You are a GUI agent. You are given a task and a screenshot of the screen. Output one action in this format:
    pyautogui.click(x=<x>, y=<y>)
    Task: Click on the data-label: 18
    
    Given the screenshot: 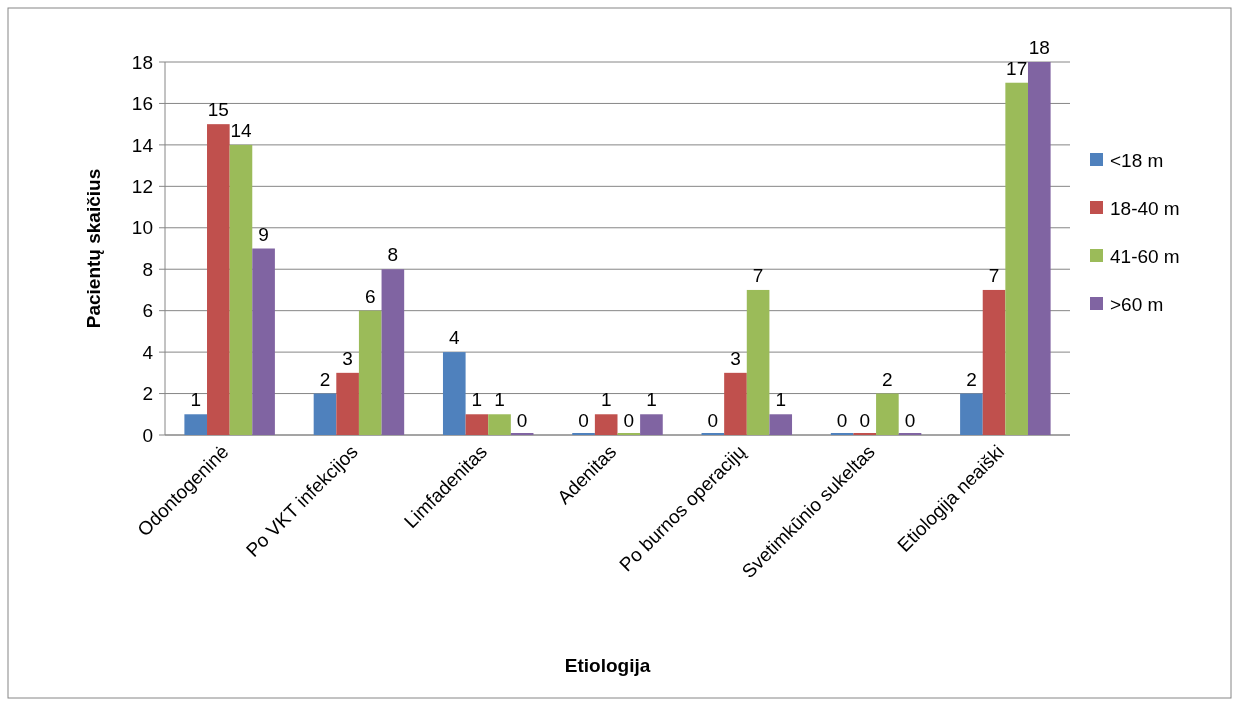 What is the action you would take?
    pyautogui.click(x=1039, y=47)
    